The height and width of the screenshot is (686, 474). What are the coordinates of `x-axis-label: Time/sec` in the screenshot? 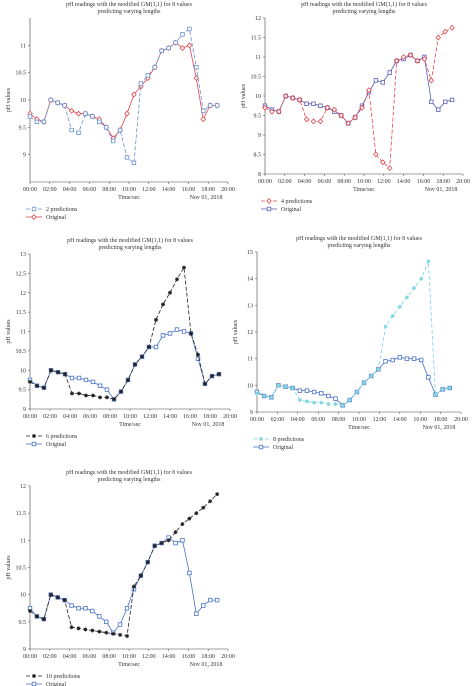 It's located at (129, 198).